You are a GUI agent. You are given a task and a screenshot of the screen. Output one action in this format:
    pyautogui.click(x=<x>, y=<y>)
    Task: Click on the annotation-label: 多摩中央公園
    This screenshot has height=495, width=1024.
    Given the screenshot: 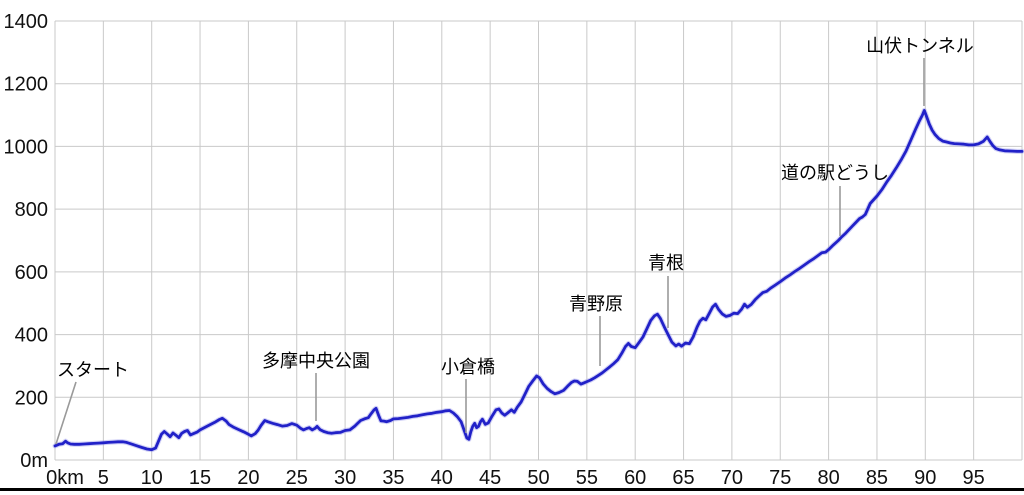 What is the action you would take?
    pyautogui.click(x=316, y=361)
    